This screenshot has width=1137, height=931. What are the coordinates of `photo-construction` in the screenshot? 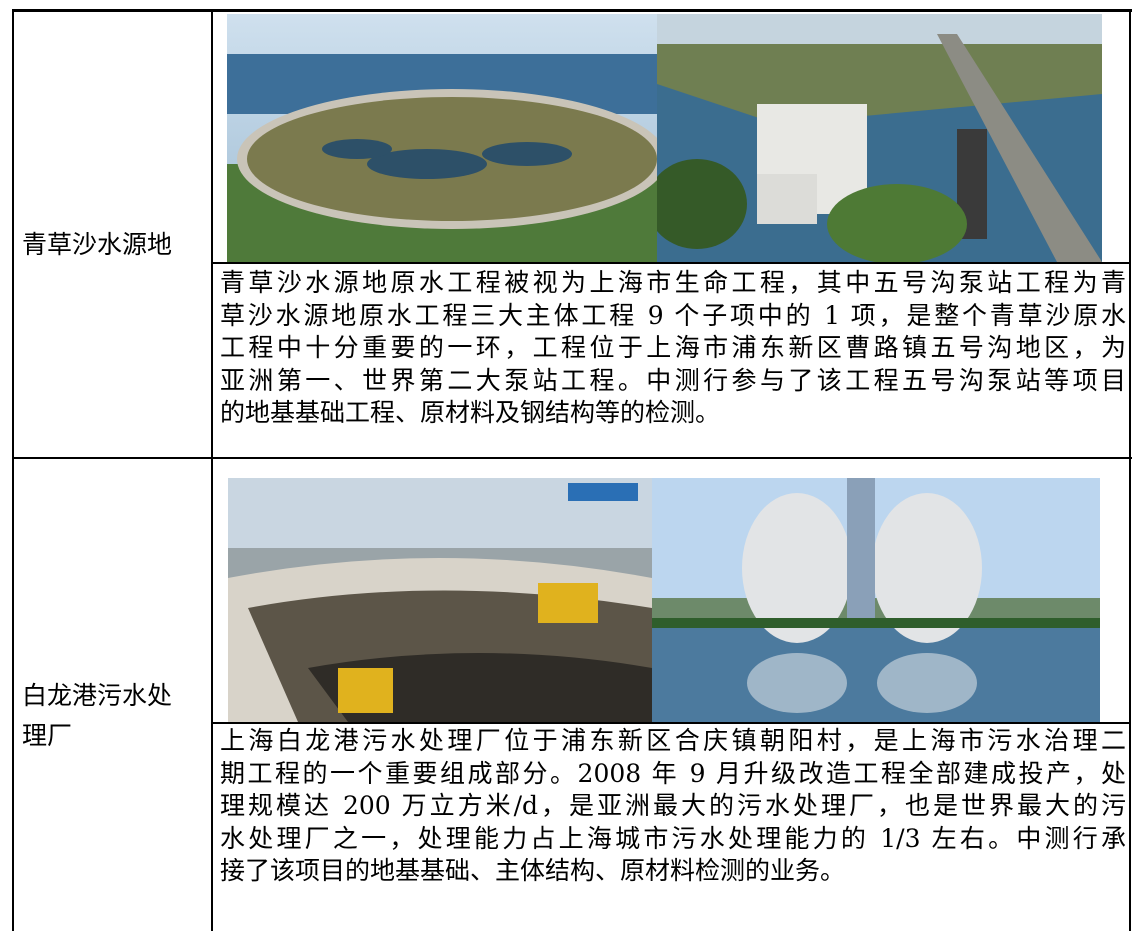 It's located at (440, 600).